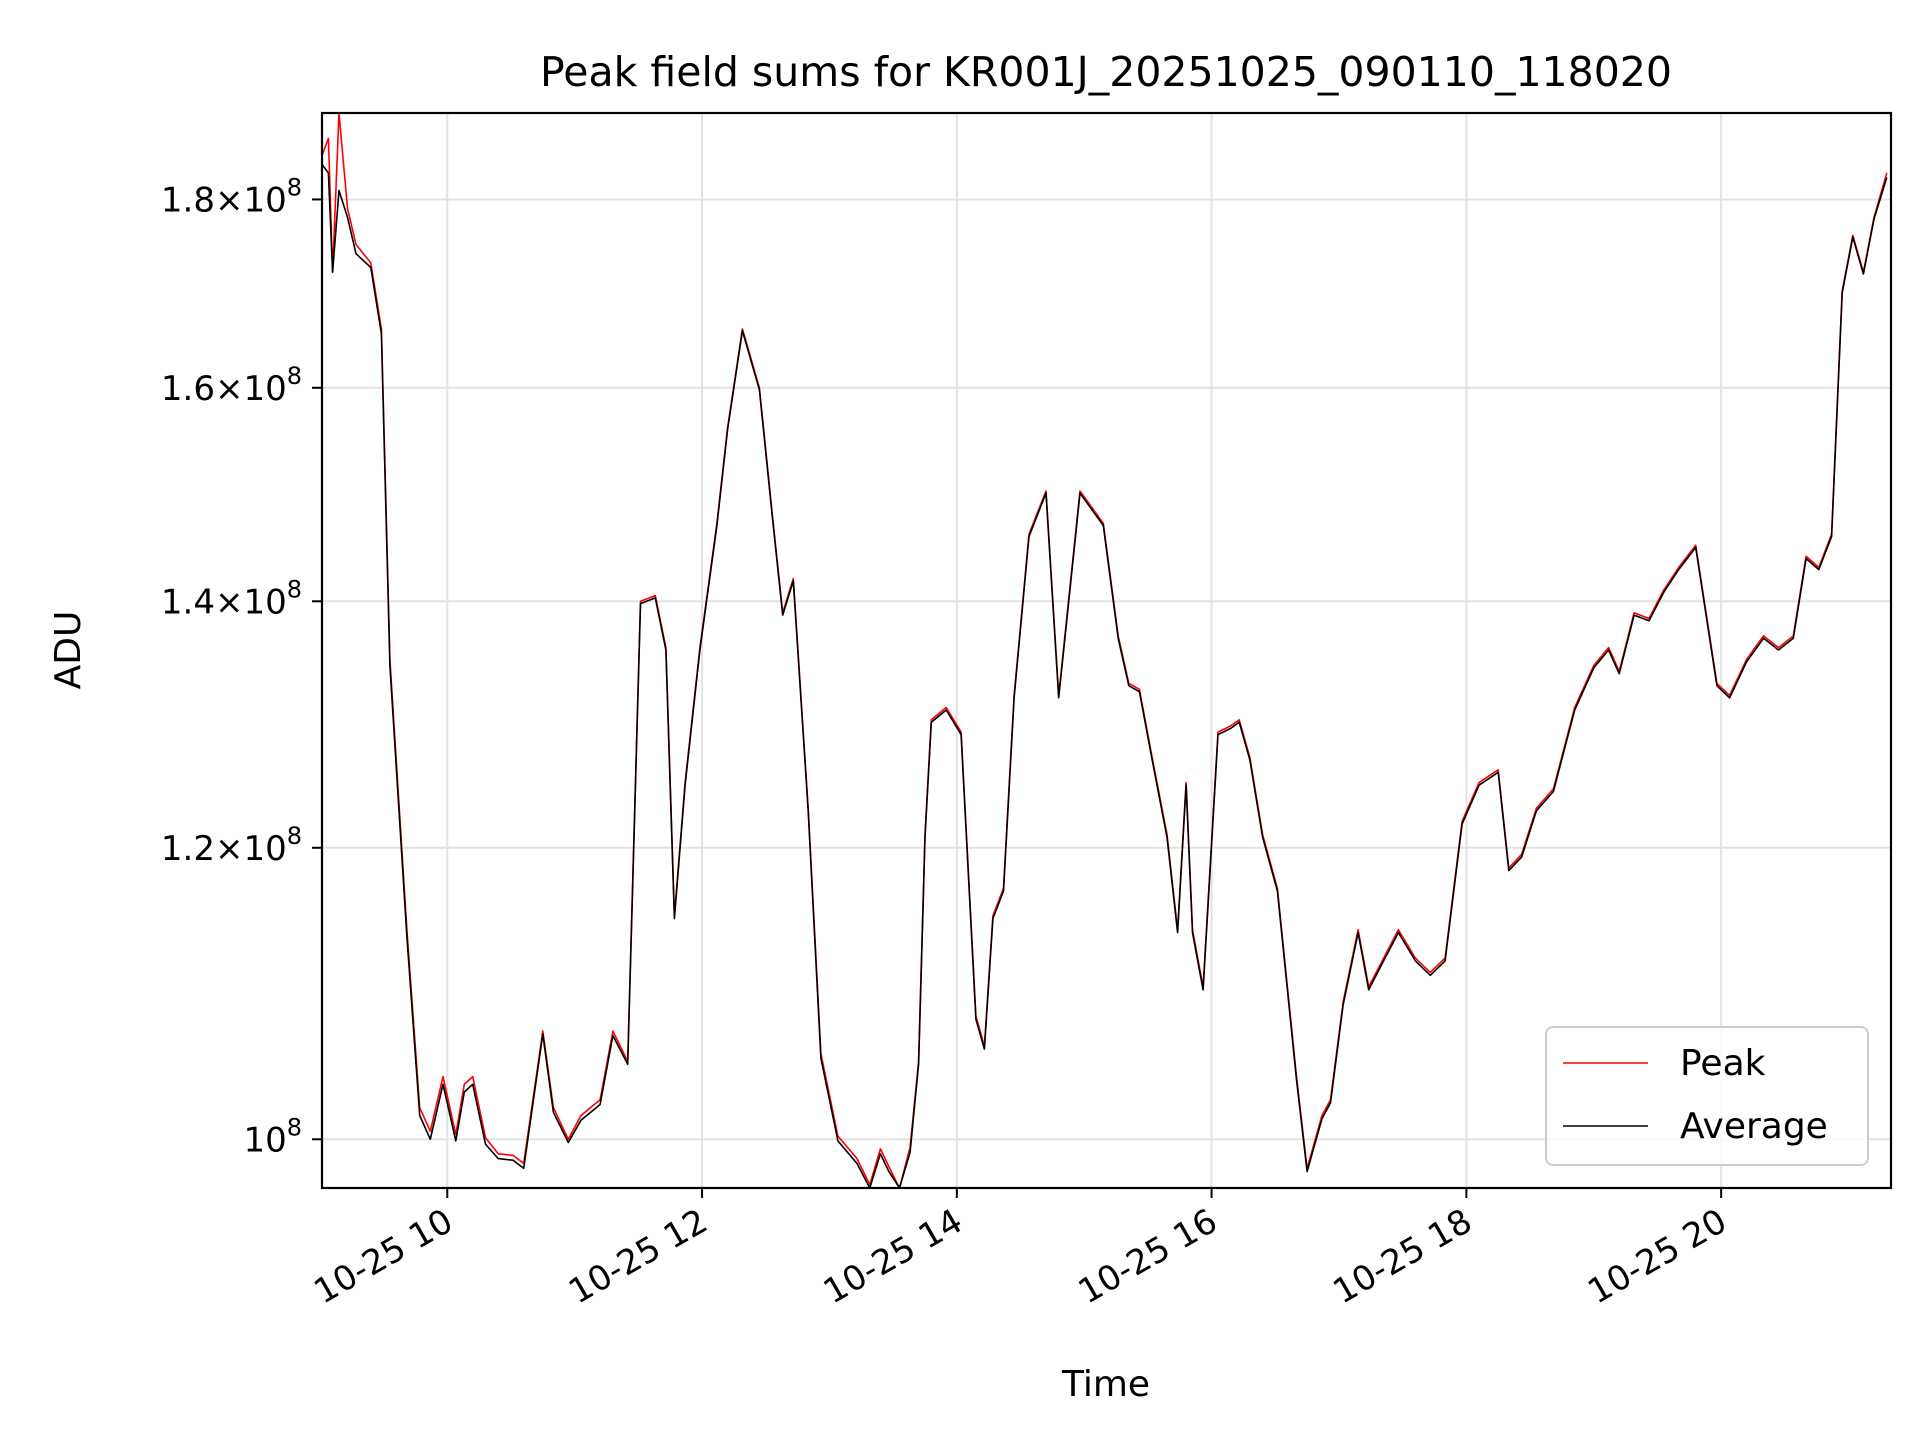 The image size is (1920, 1440). What do you see at coordinates (68, 650) in the screenshot?
I see `y-axis-label: ADU` at bounding box center [68, 650].